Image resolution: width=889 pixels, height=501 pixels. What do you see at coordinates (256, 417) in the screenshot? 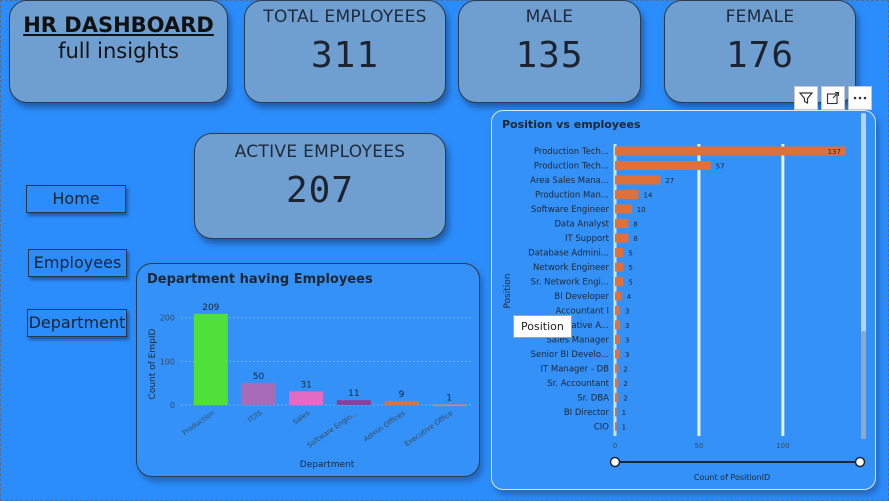
I see `dept-xtick-label: IT/IS` at bounding box center [256, 417].